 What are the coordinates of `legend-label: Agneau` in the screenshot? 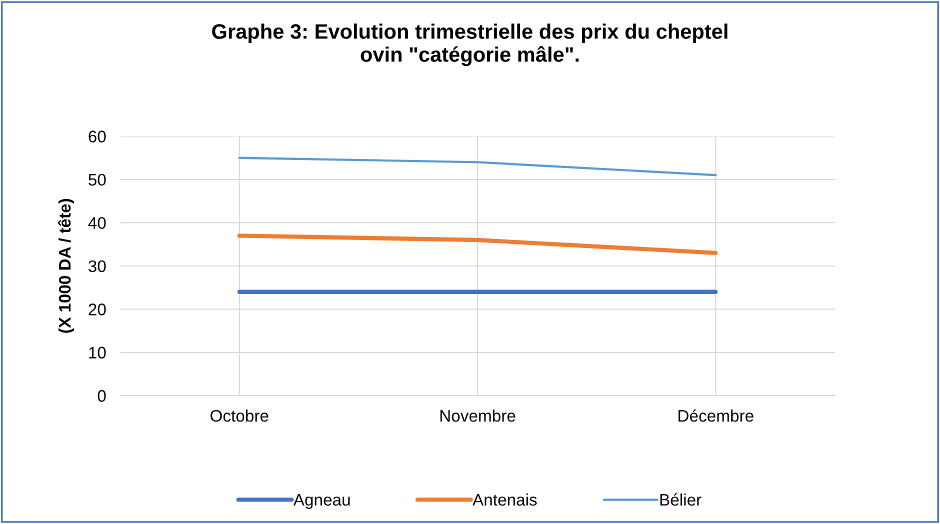 It's located at (321, 501).